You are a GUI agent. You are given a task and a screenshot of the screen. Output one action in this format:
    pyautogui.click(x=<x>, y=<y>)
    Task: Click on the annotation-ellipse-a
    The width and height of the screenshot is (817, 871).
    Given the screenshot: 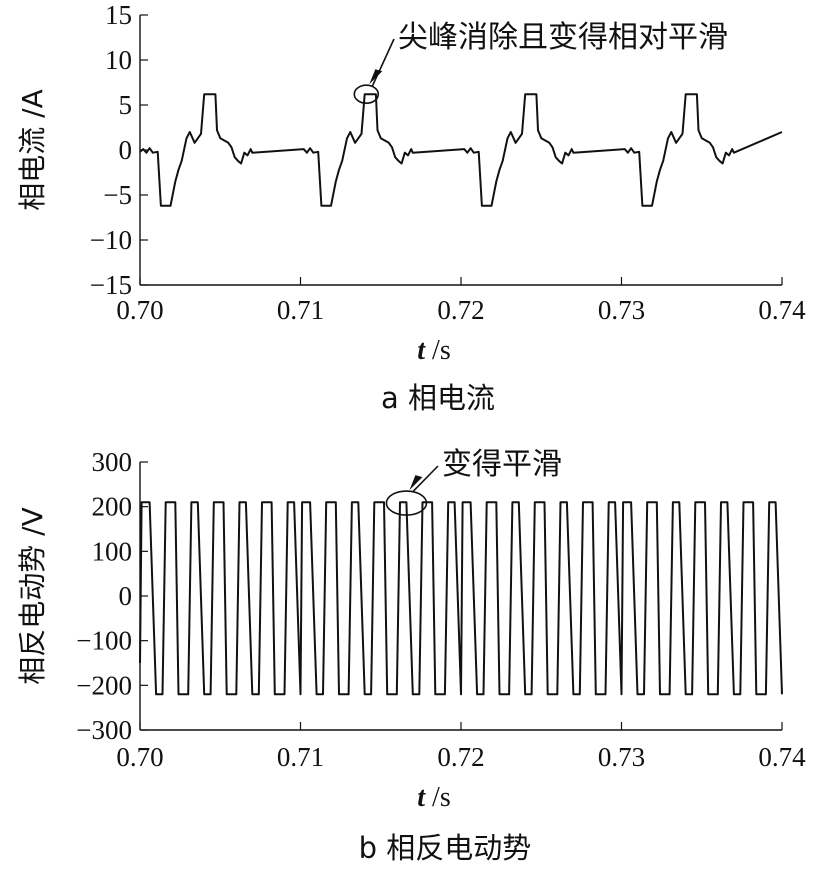 What is the action you would take?
    pyautogui.click(x=366, y=94)
    